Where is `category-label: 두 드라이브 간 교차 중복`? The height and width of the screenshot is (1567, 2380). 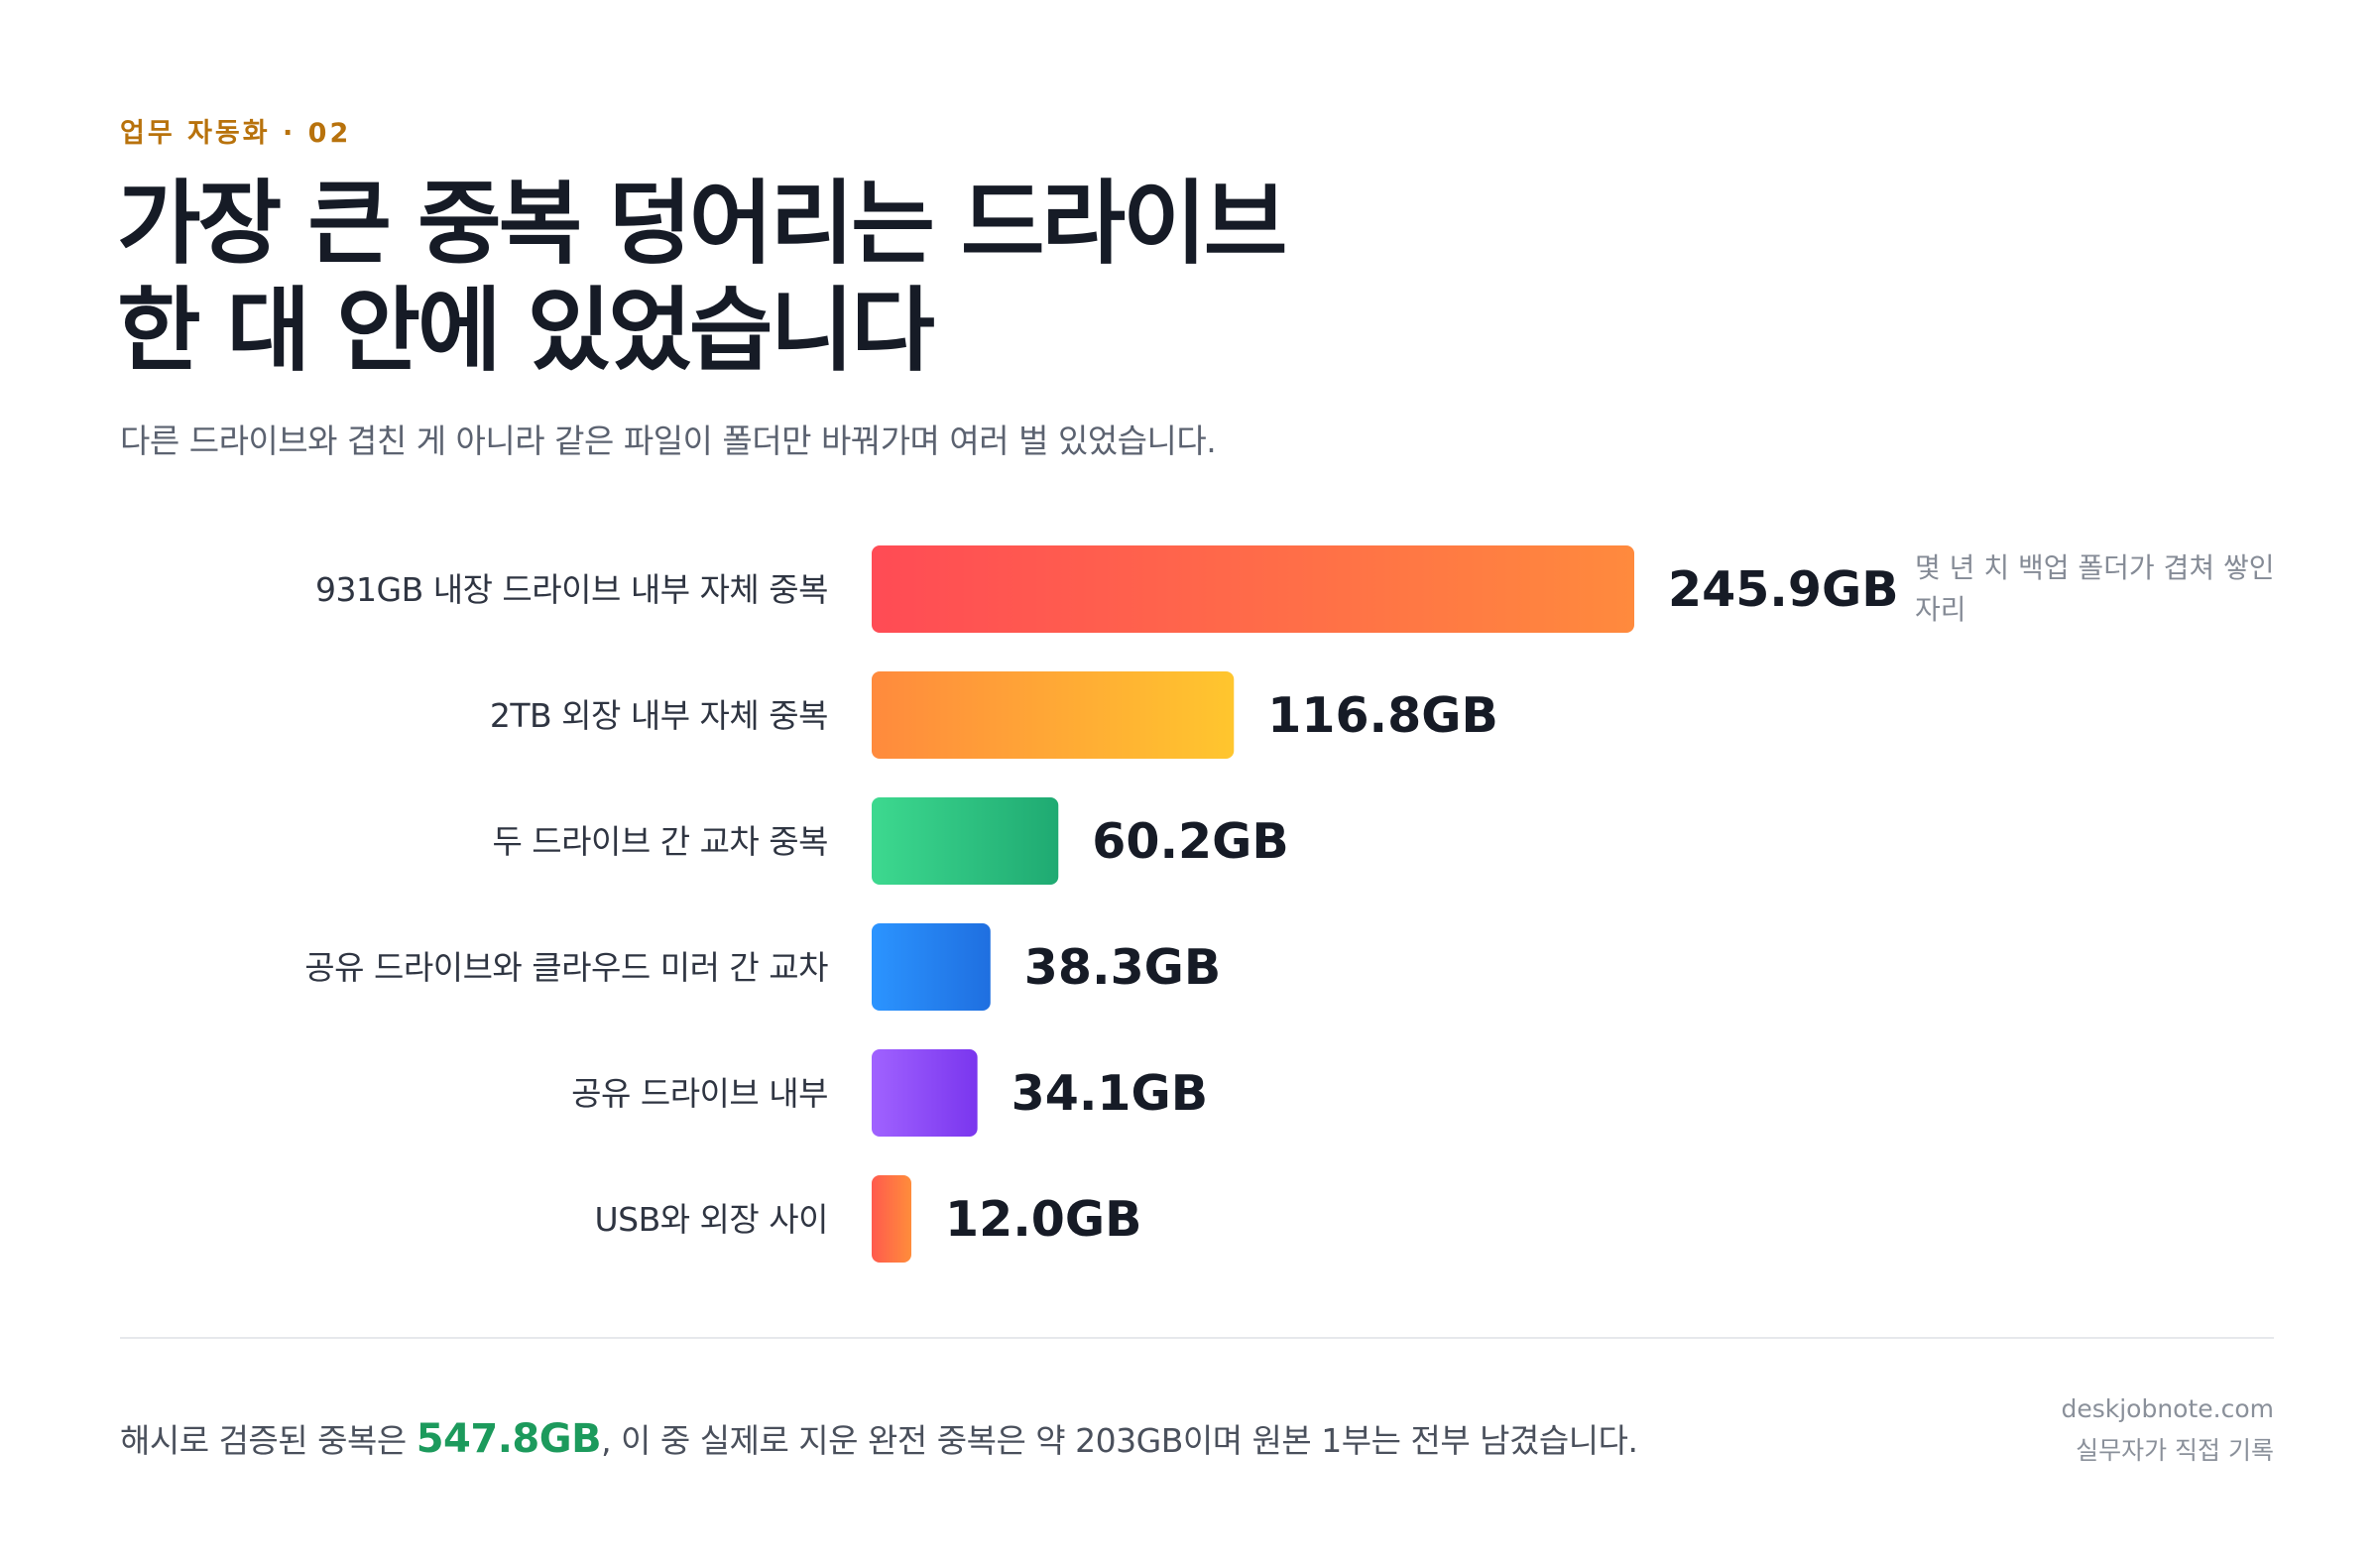 category-label: 두 드라이브 간 교차 중복 is located at coordinates (660, 842).